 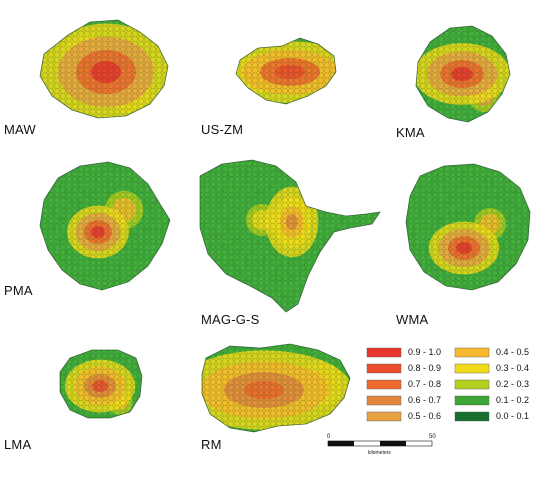 What do you see at coordinates (290, 236) in the screenshot?
I see `region-mag-g-s` at bounding box center [290, 236].